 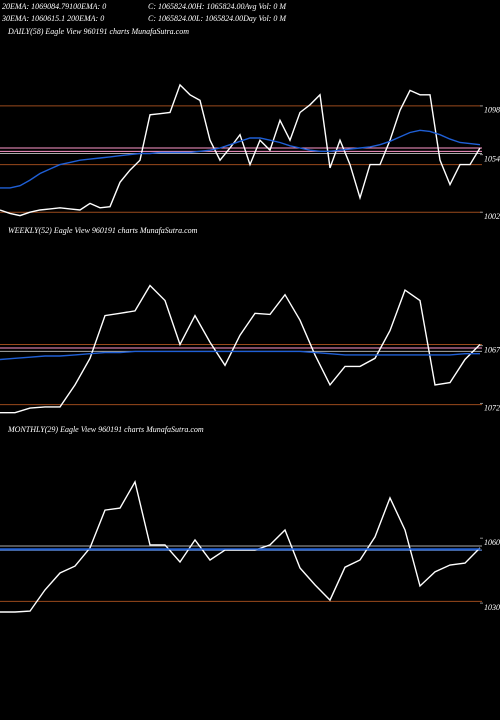 I want to click on y-tick-label: 1054, so click(x=492, y=158).